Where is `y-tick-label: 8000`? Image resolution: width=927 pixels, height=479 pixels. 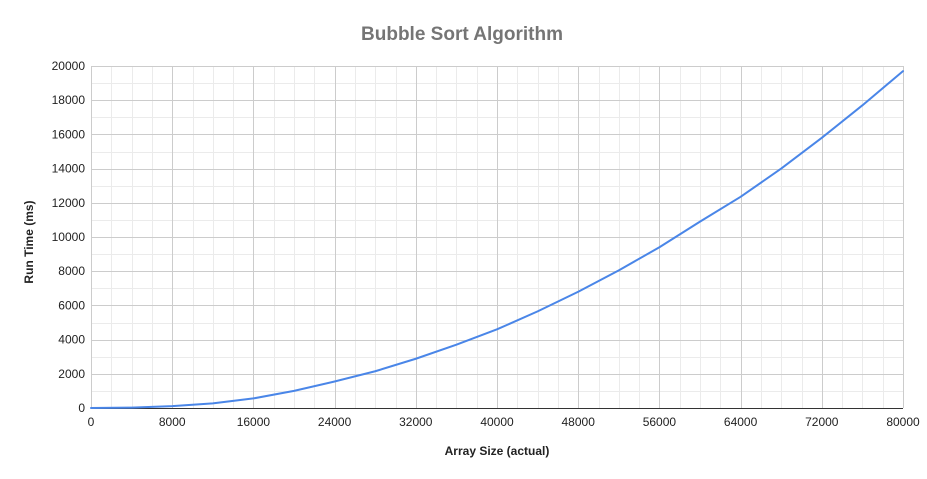 y-tick-label: 8000 is located at coordinates (71, 271).